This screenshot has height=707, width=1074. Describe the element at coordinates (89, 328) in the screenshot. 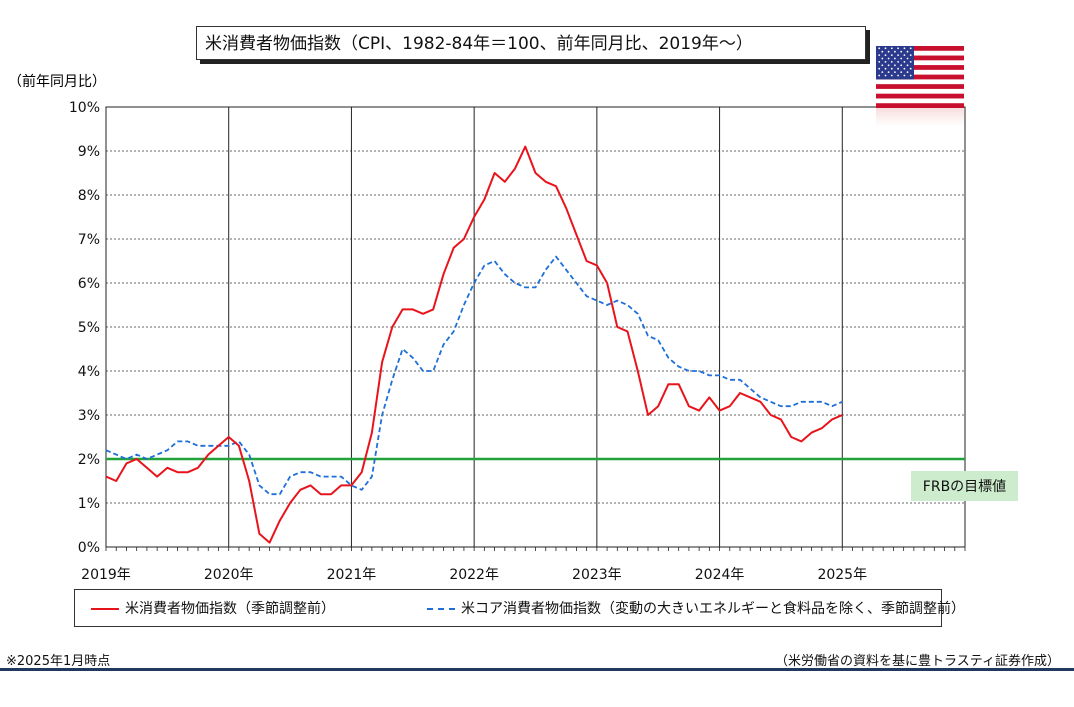

I see `y-tick-label: 5%` at that location.